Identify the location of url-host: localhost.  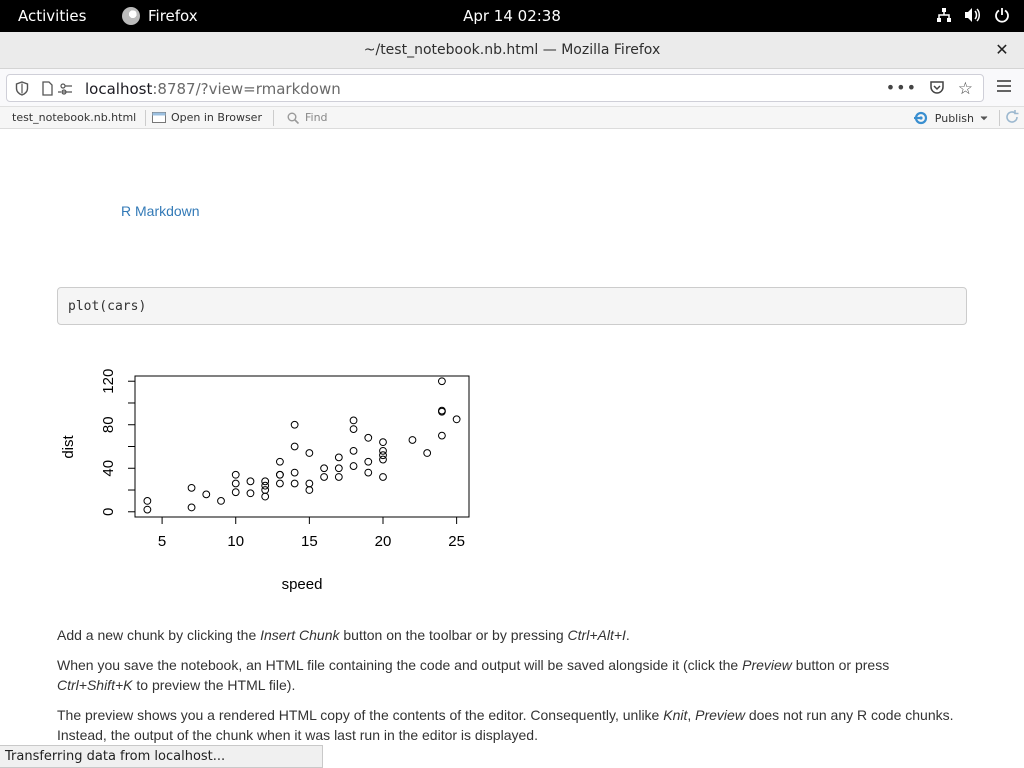
(119, 89).